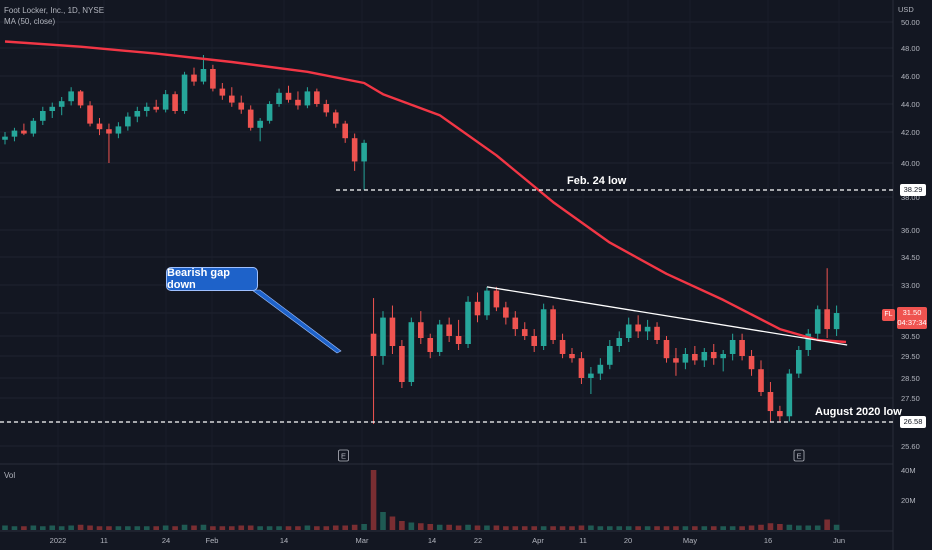  I want to click on price-tick-label: 28.50, so click(910, 378).